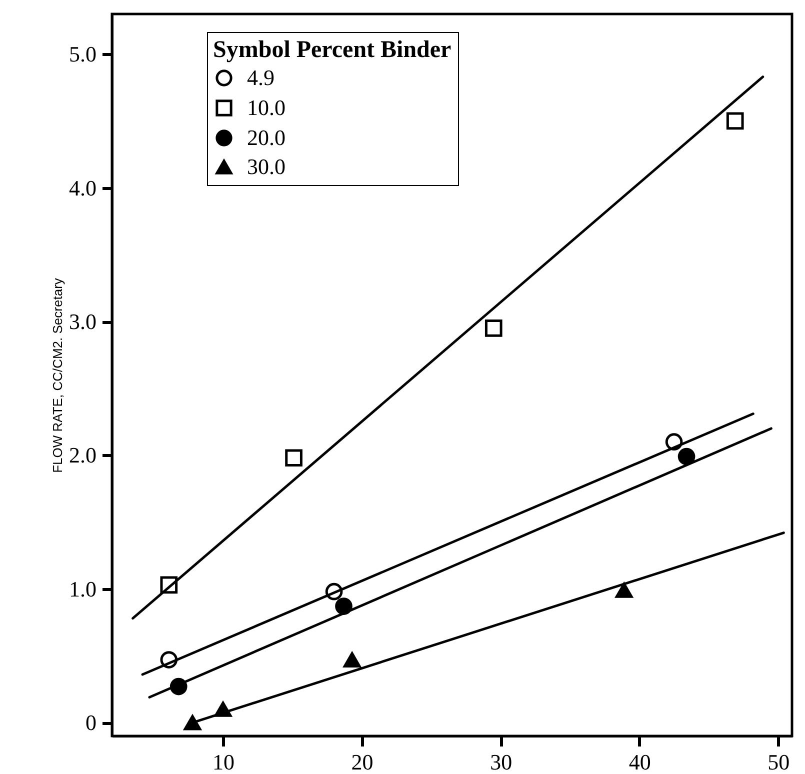  What do you see at coordinates (82, 321) in the screenshot?
I see `y-tick-label: 3.0` at bounding box center [82, 321].